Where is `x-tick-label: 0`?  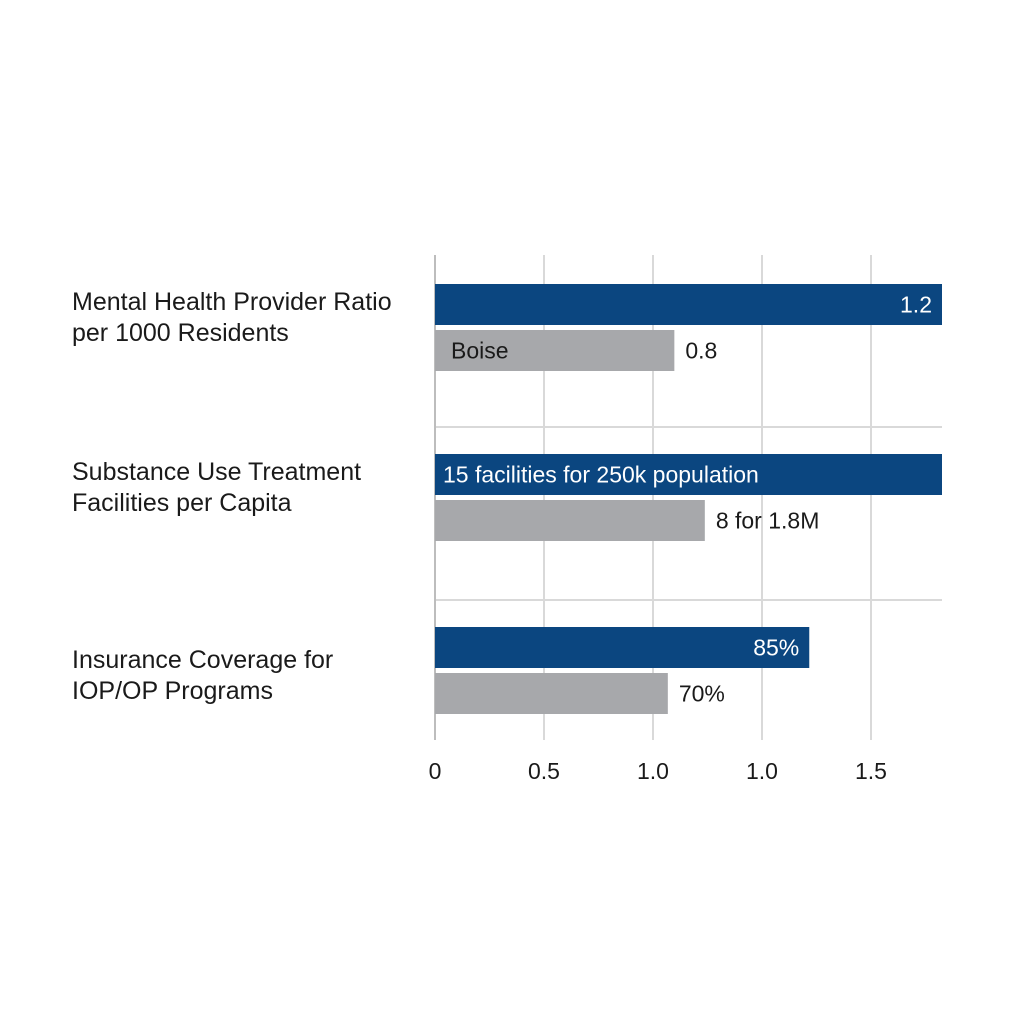
x-tick-label: 0 is located at coordinates (435, 771).